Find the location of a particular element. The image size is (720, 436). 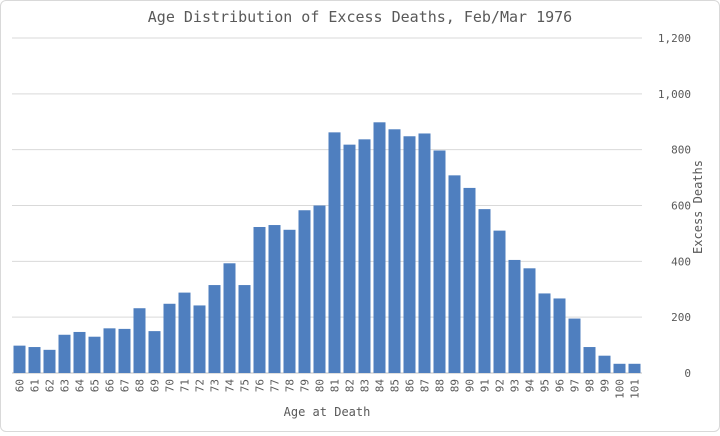

x-tick-label: 101 is located at coordinates (635, 389).